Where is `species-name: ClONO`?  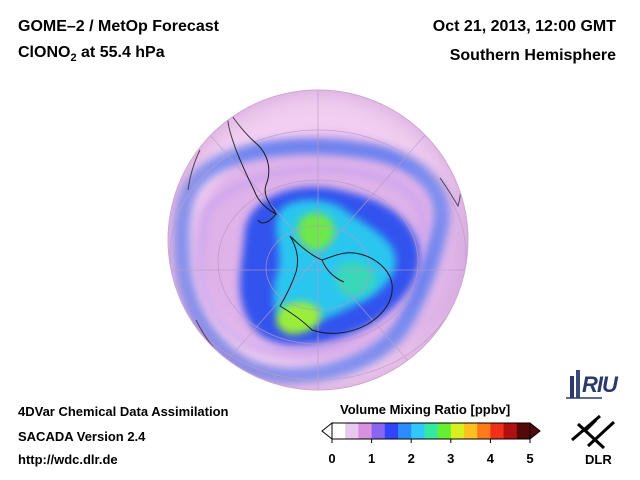
species-name: ClONO is located at coordinates (44, 52).